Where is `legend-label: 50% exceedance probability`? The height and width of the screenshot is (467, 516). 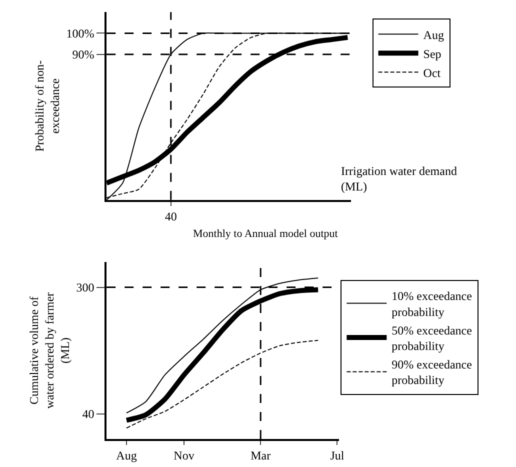
legend-label: 50% exceedance probability is located at coordinates (432, 338).